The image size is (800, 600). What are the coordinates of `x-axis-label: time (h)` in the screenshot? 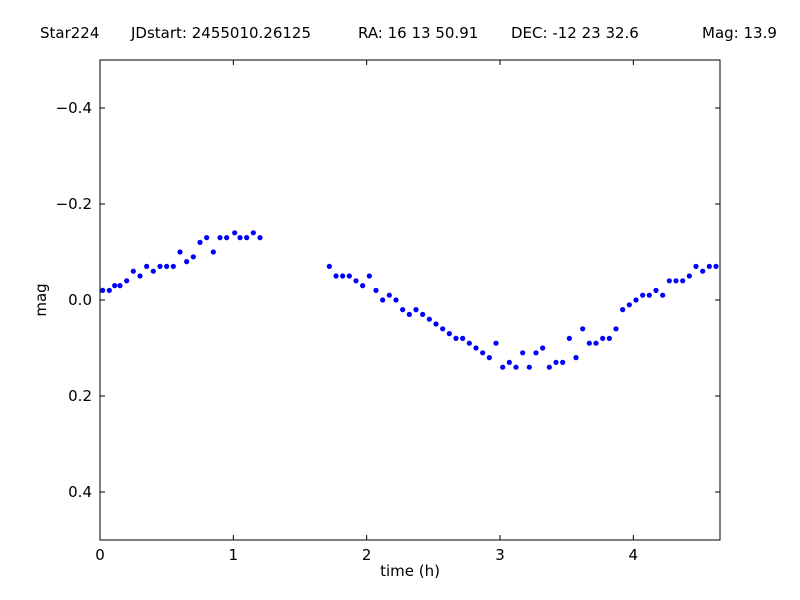 It's located at (410, 571).